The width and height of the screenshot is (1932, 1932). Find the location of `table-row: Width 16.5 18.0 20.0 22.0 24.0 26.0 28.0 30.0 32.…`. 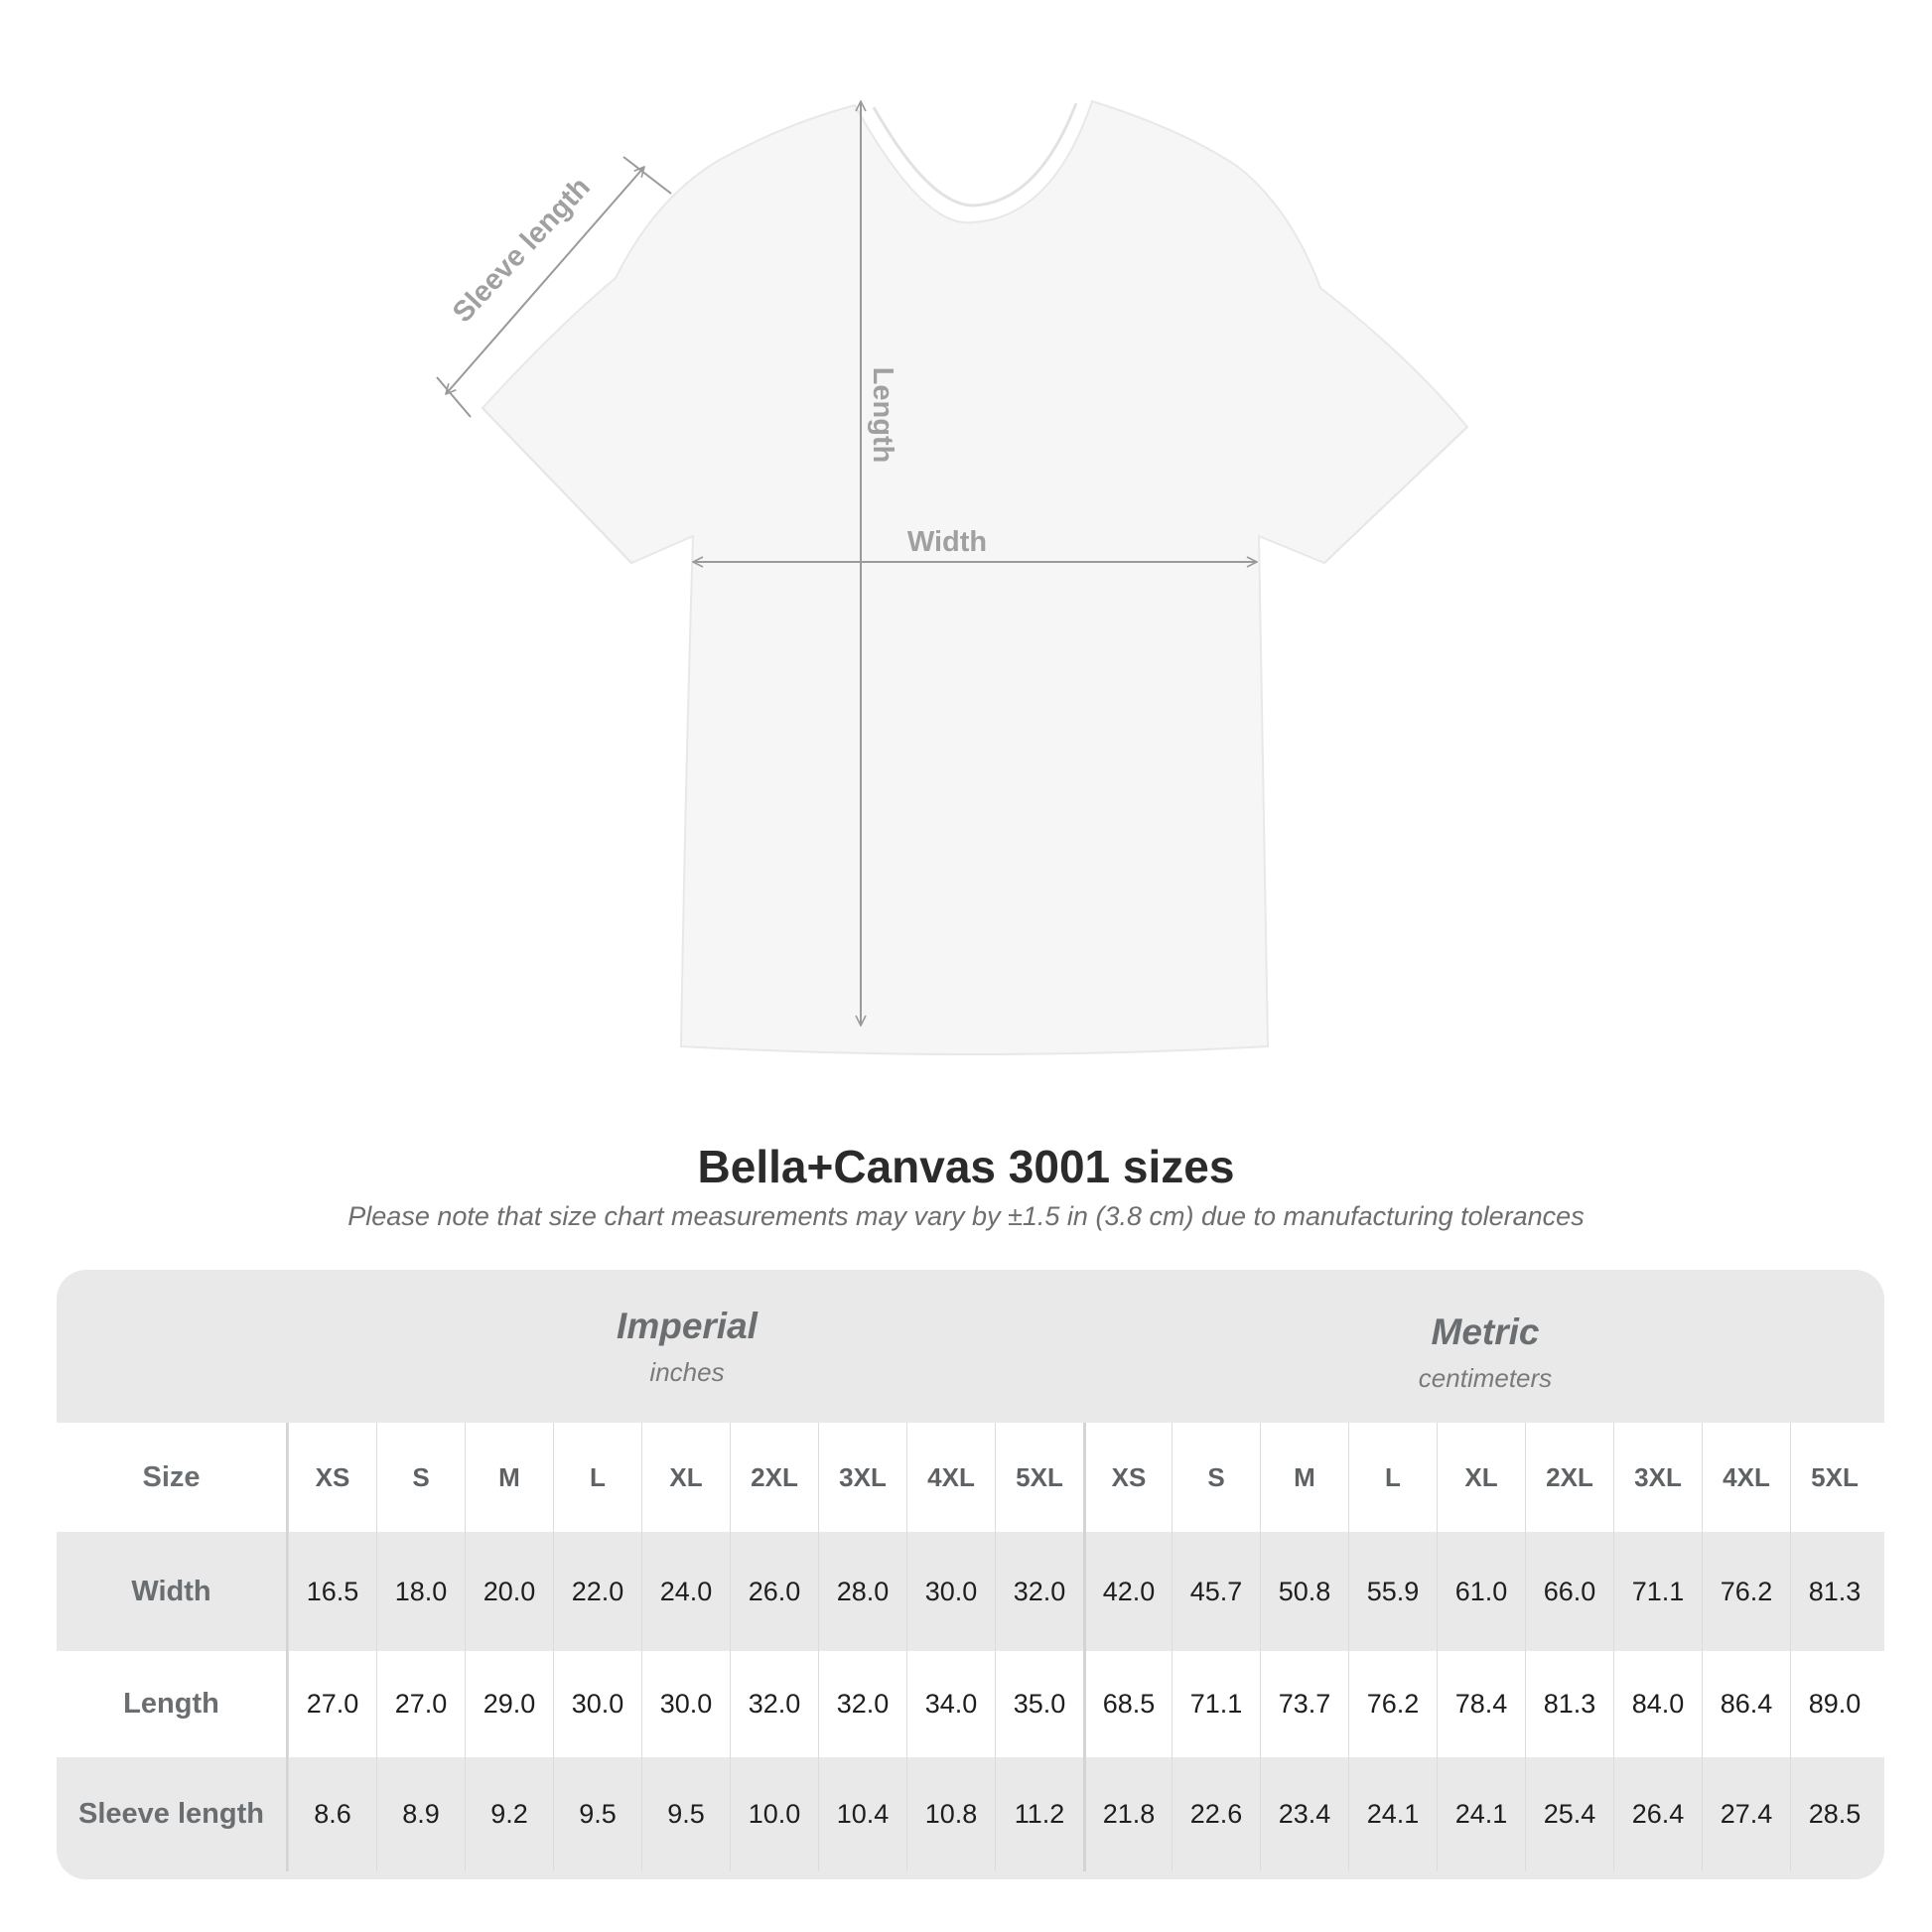

table-row: Width 16.5 18.0 20.0 22.0 24.0 26.0 28.0 30.0 32.… is located at coordinates (971, 1592).